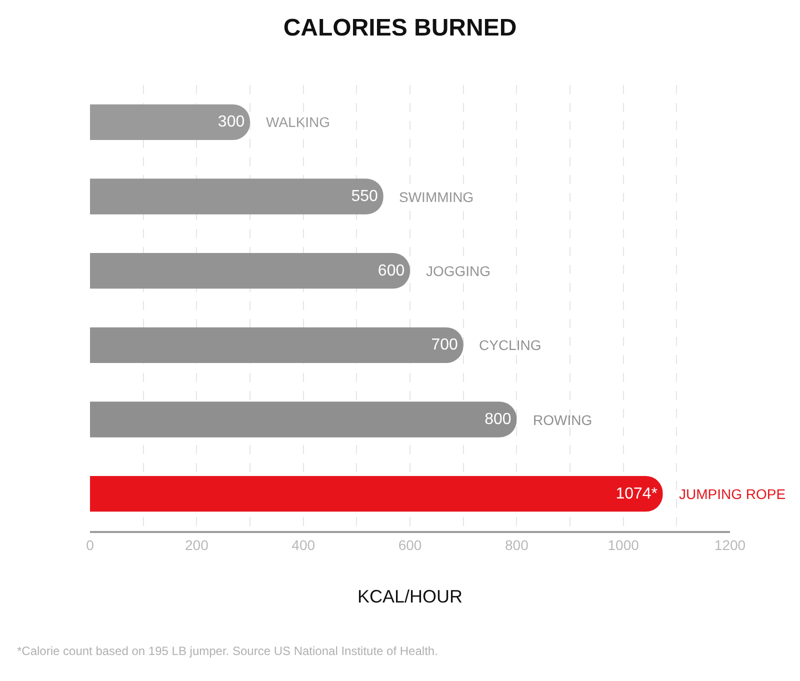  I want to click on y-tick-label: SWIMMING, so click(436, 197).